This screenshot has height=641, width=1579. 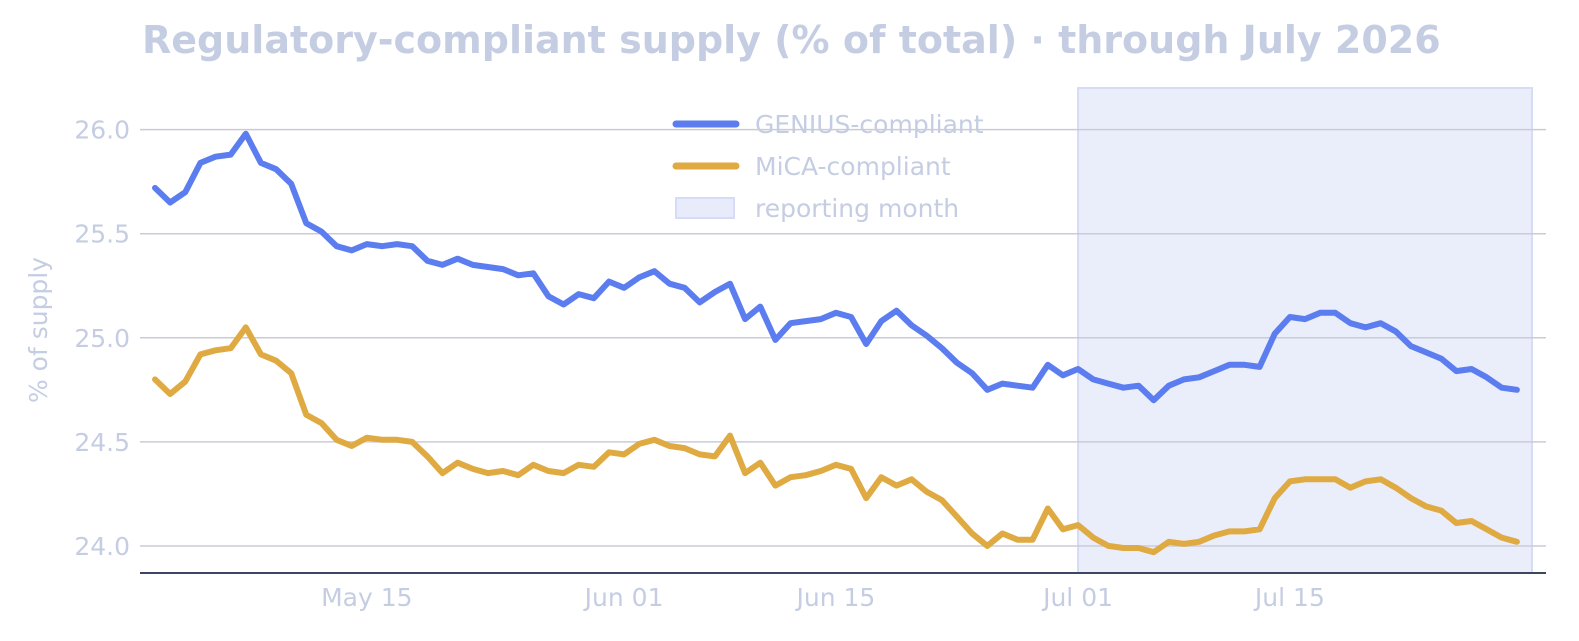 I want to click on x-tick-label: Jun 01, so click(x=623, y=597).